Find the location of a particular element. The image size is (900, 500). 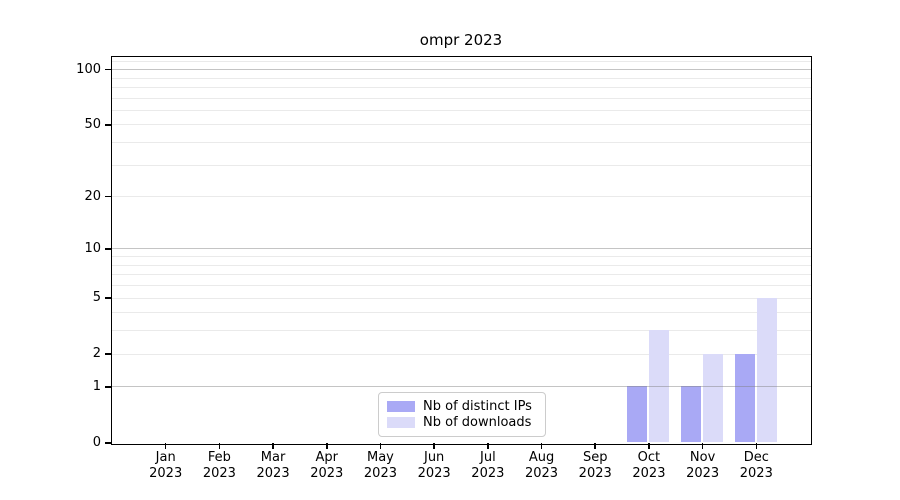

y-tick-label: 100 is located at coordinates (88, 69).